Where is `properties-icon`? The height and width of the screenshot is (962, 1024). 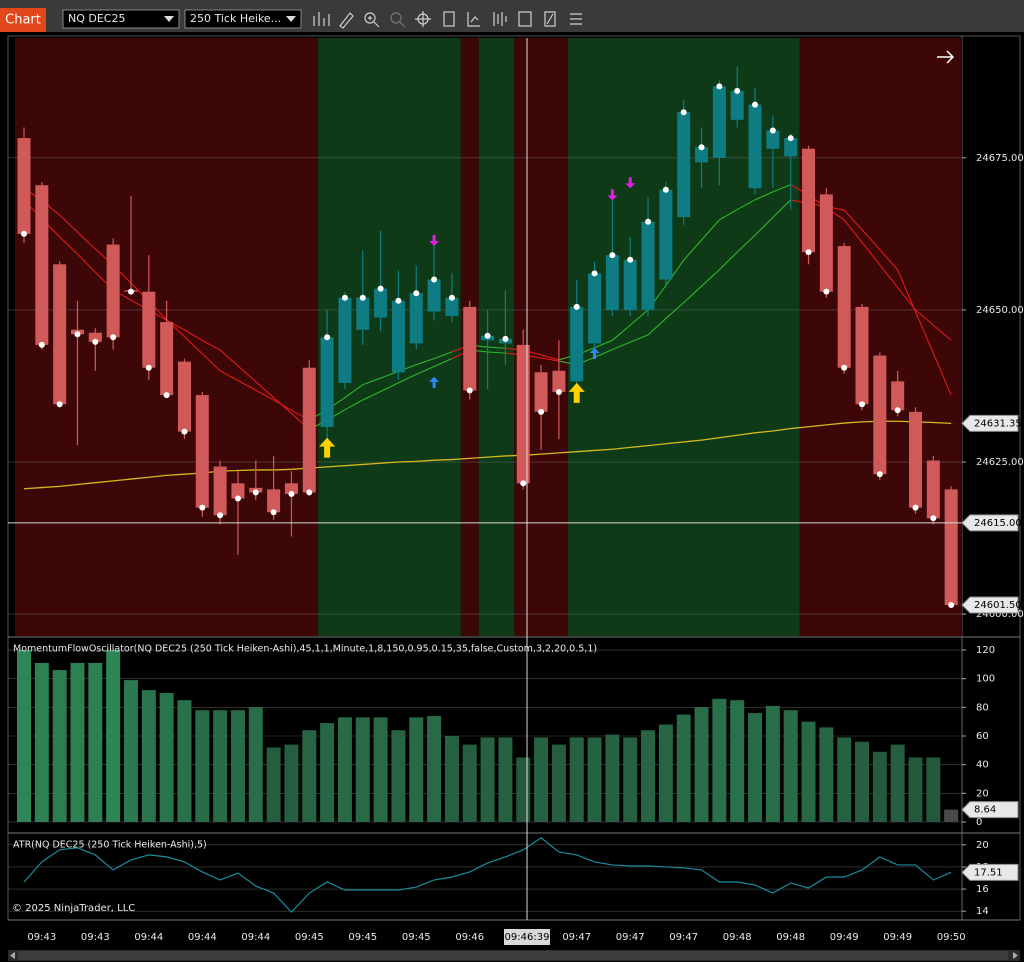
properties-icon is located at coordinates (449, 19).